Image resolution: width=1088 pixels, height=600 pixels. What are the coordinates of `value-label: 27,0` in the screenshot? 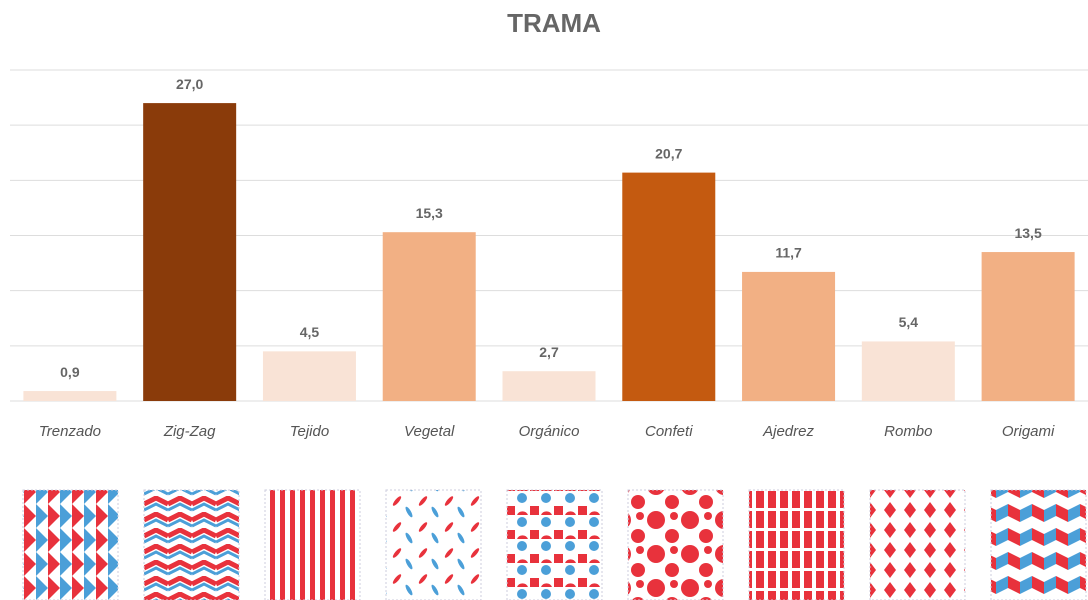 It's located at (189, 84).